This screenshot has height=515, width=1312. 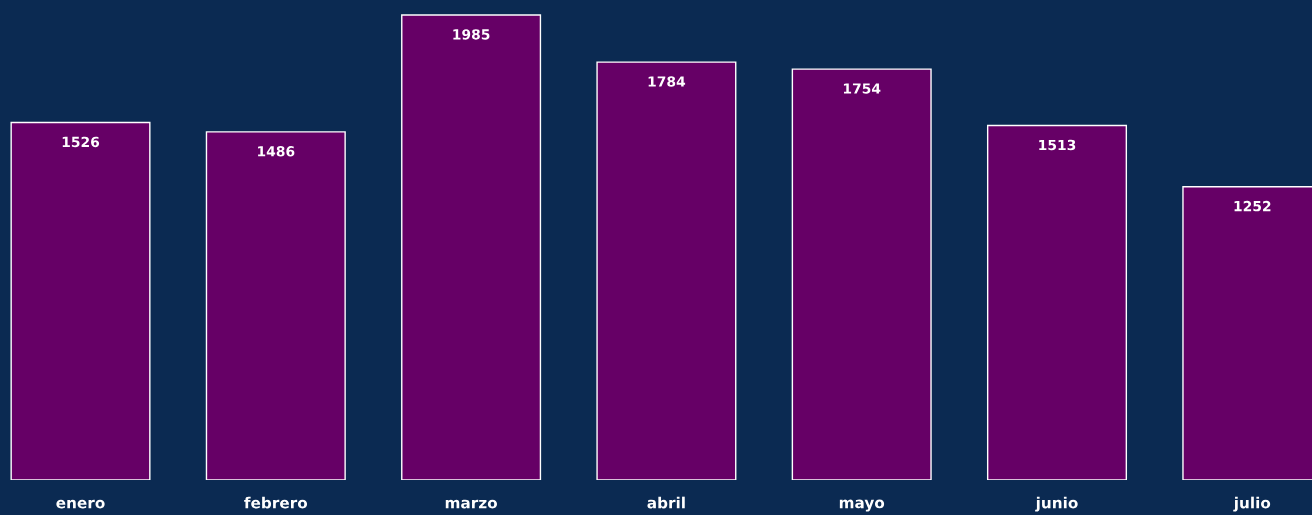 I want to click on x-tick-label: junio, so click(x=1056, y=504).